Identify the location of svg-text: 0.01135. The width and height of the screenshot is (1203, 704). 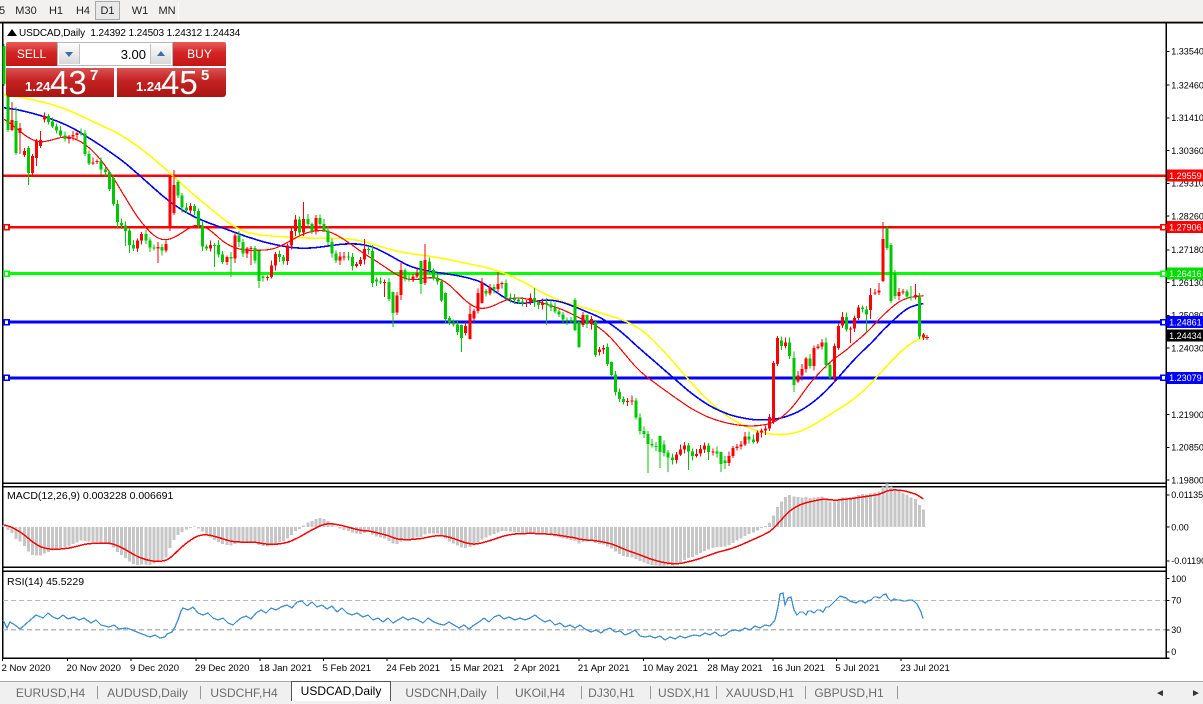
(1187, 495).